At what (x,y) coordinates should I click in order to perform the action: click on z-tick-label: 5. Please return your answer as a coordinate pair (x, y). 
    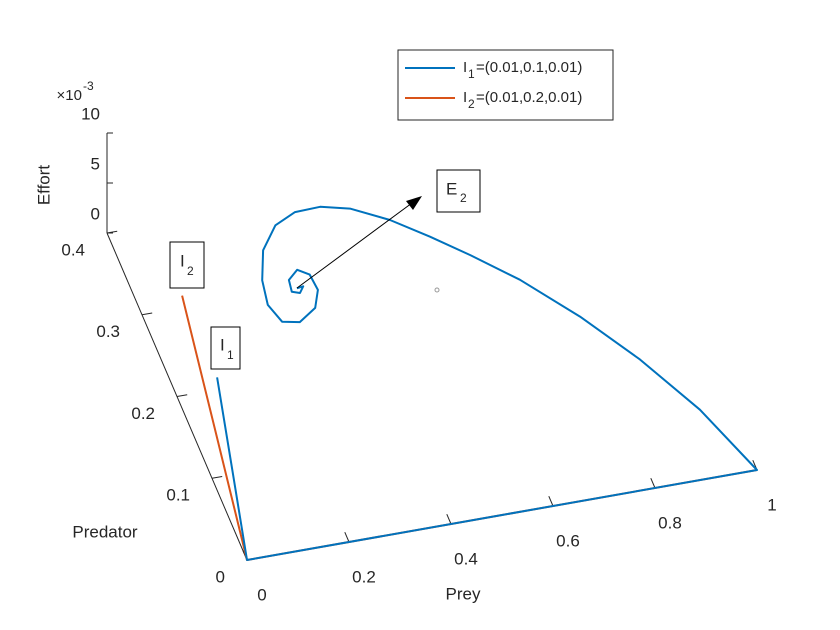
    Looking at the image, I should click on (95, 163).